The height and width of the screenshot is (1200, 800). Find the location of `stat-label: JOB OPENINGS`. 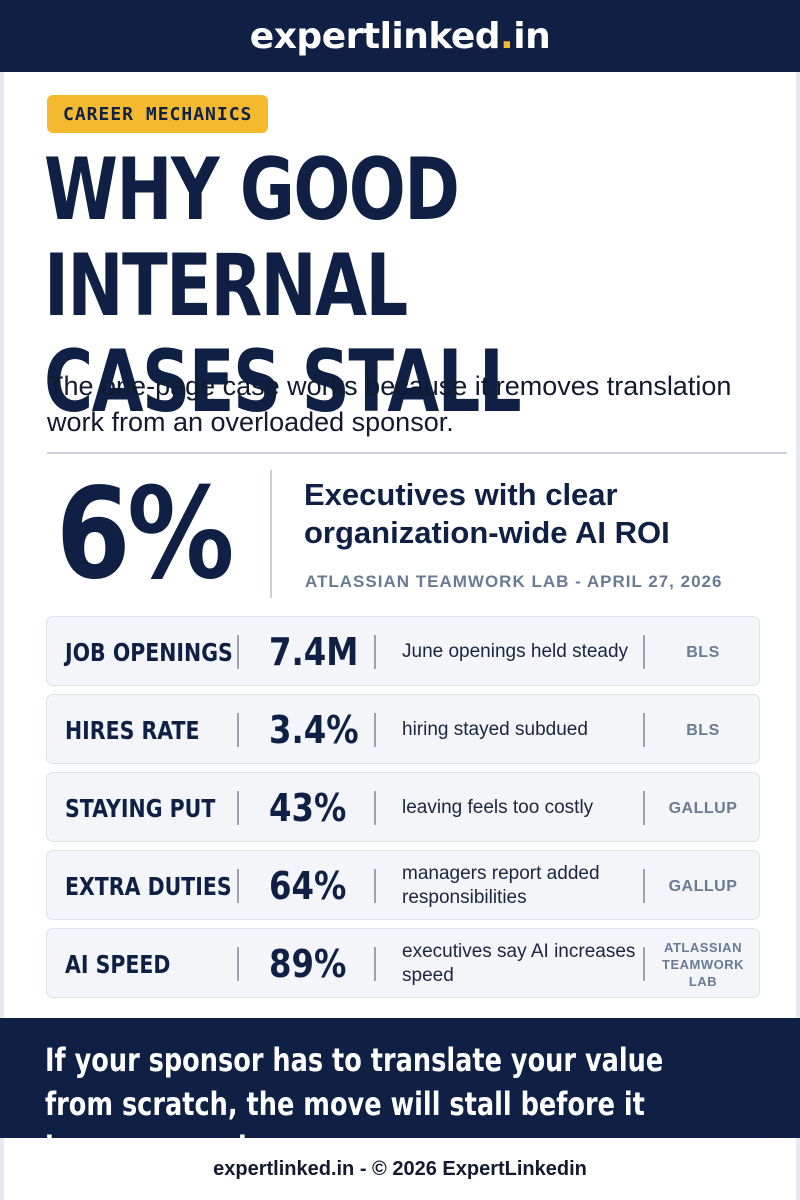

stat-label: JOB OPENINGS is located at coordinates (149, 652).